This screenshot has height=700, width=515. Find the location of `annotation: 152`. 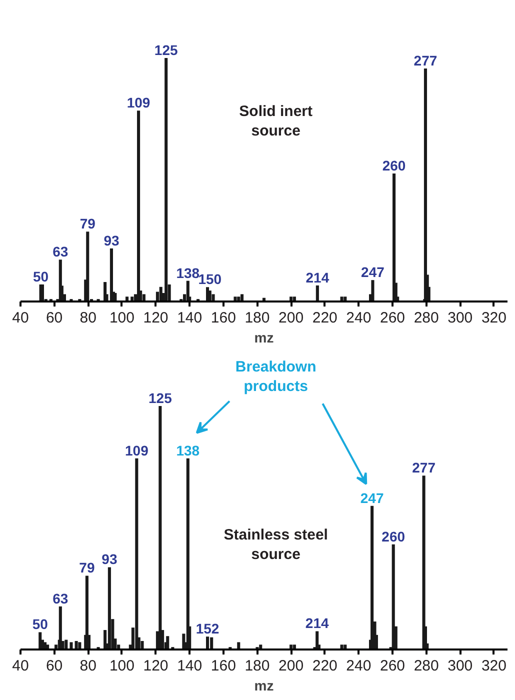

annotation: 152 is located at coordinates (208, 628).